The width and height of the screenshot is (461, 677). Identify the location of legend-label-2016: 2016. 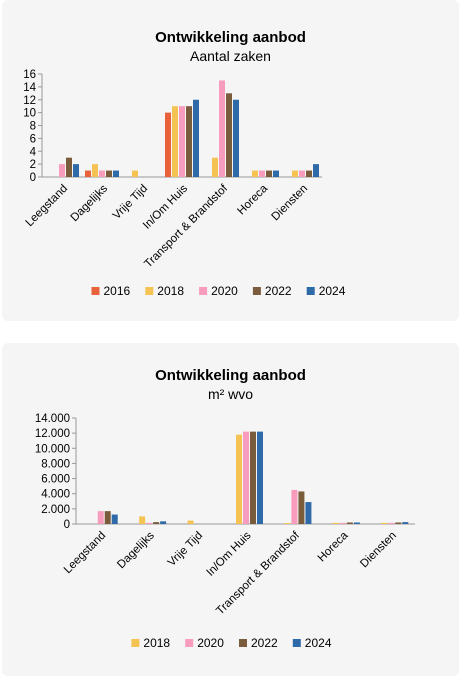
(117, 291).